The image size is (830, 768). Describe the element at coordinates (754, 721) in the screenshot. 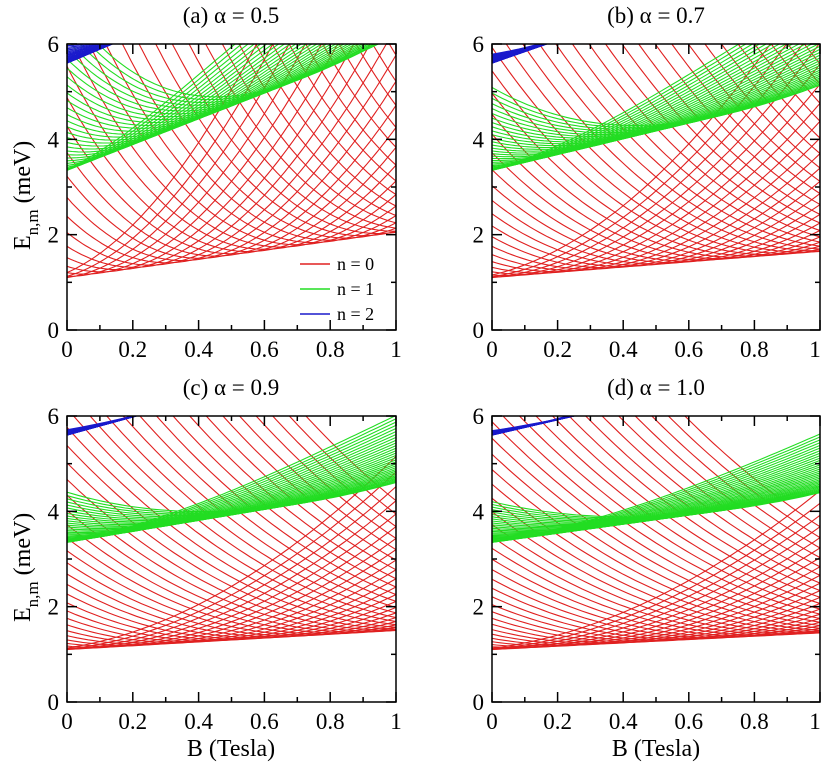

I see `panel-d-xtick-4: 0.8` at that location.